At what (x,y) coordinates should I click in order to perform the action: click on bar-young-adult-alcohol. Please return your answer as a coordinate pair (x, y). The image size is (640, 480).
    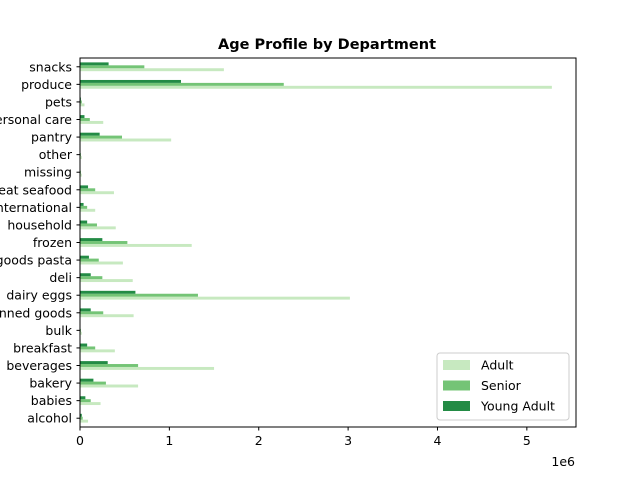
    Looking at the image, I should click on (81, 415).